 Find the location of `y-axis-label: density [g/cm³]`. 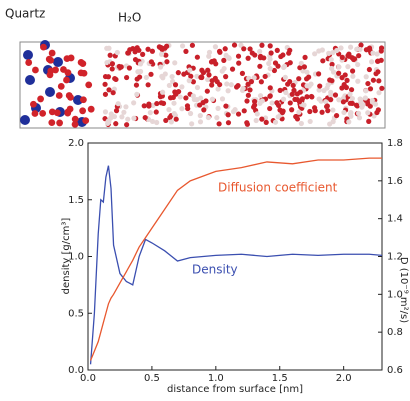

y-axis-label: density [g/cm³] is located at coordinates (66, 256).